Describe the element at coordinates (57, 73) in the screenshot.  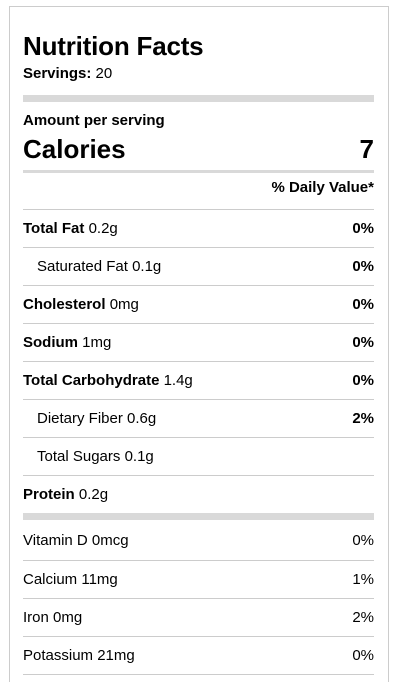
I see `servings-label: Servings:` at that location.